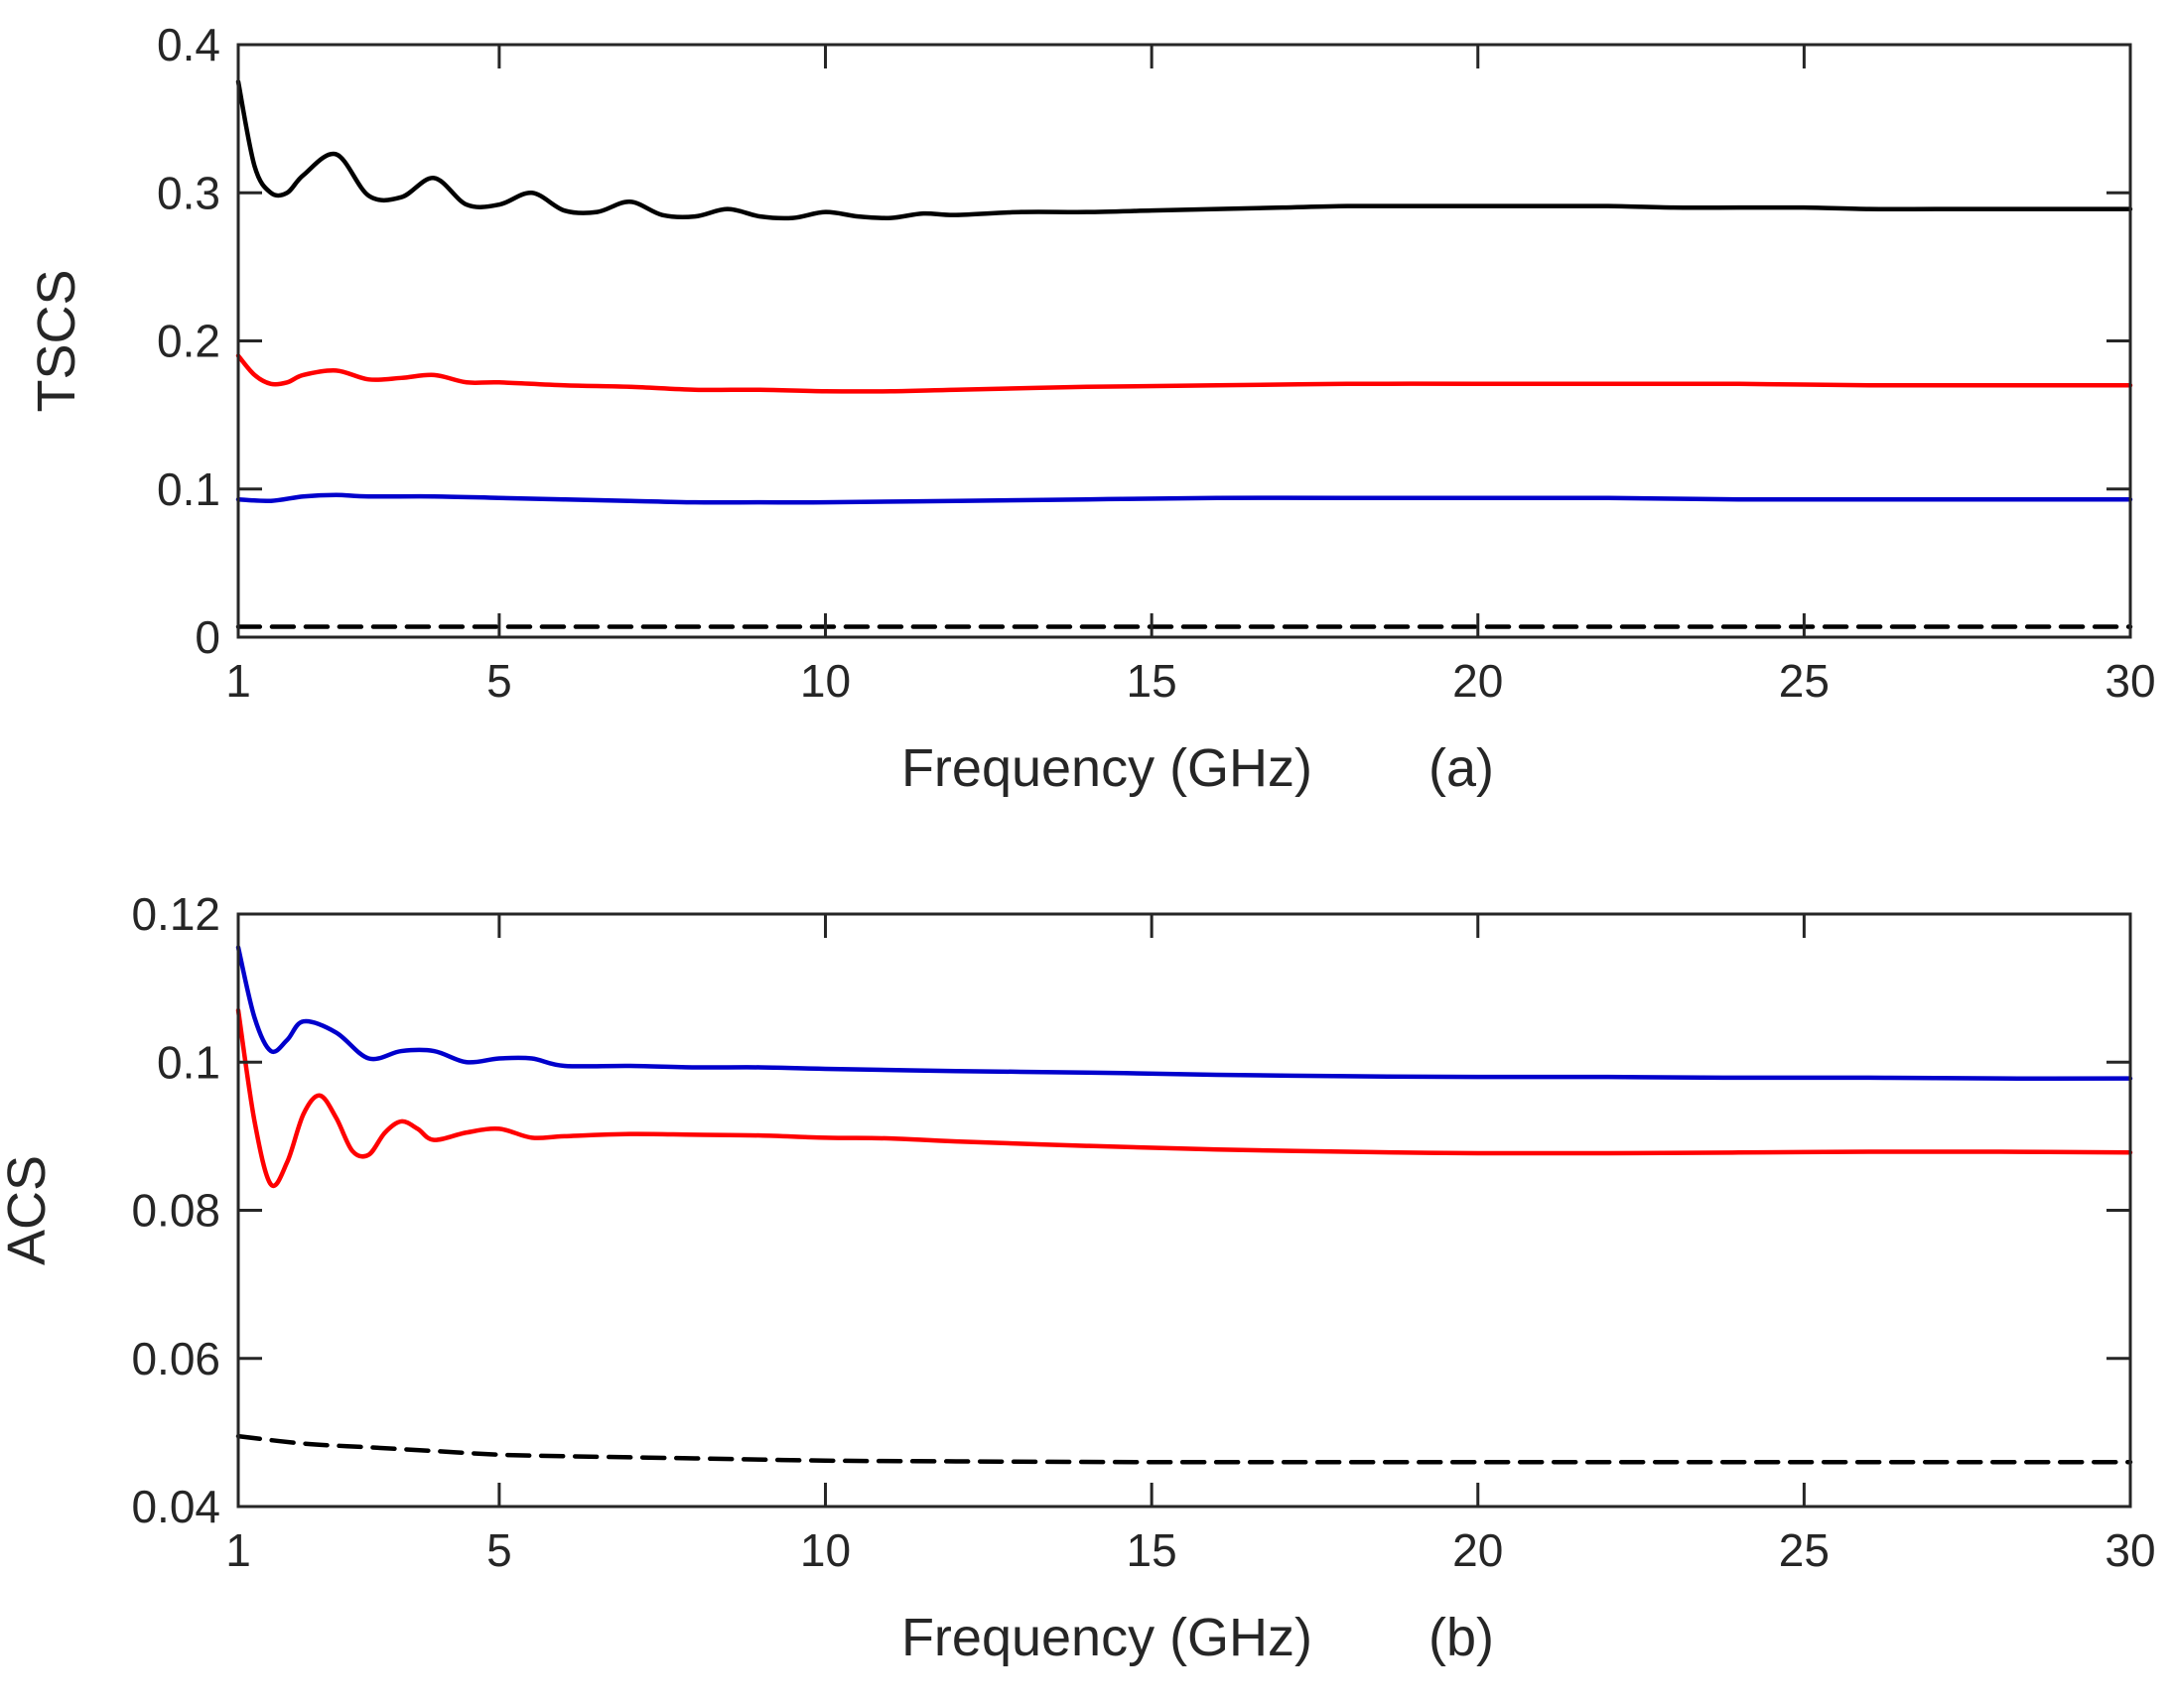 The width and height of the screenshot is (2174, 1708). I want to click on panel-b-y-tick-labels: 0.04 0.06 0.08 0.1 0.12, so click(175, 1210).